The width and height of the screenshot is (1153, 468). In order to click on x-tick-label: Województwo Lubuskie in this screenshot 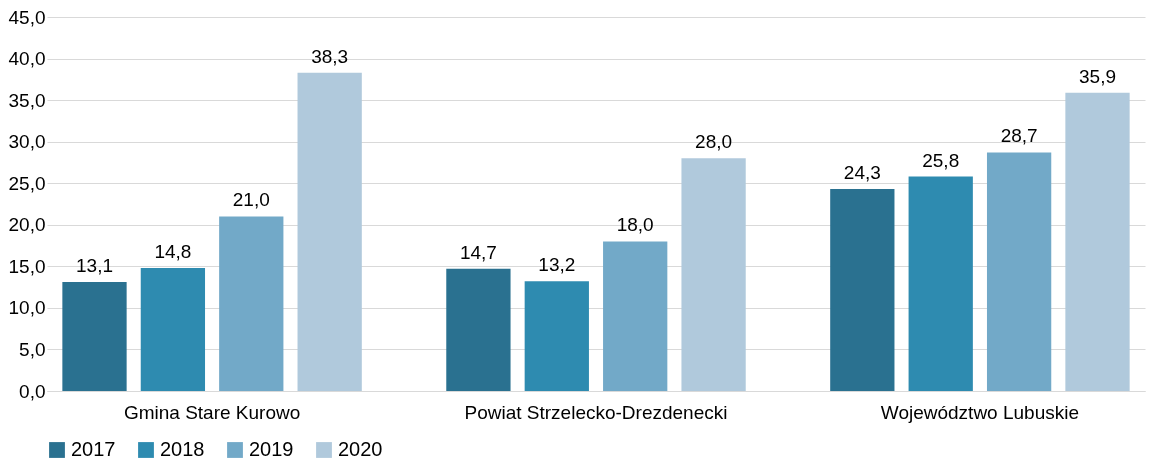, I will do `click(980, 412)`.